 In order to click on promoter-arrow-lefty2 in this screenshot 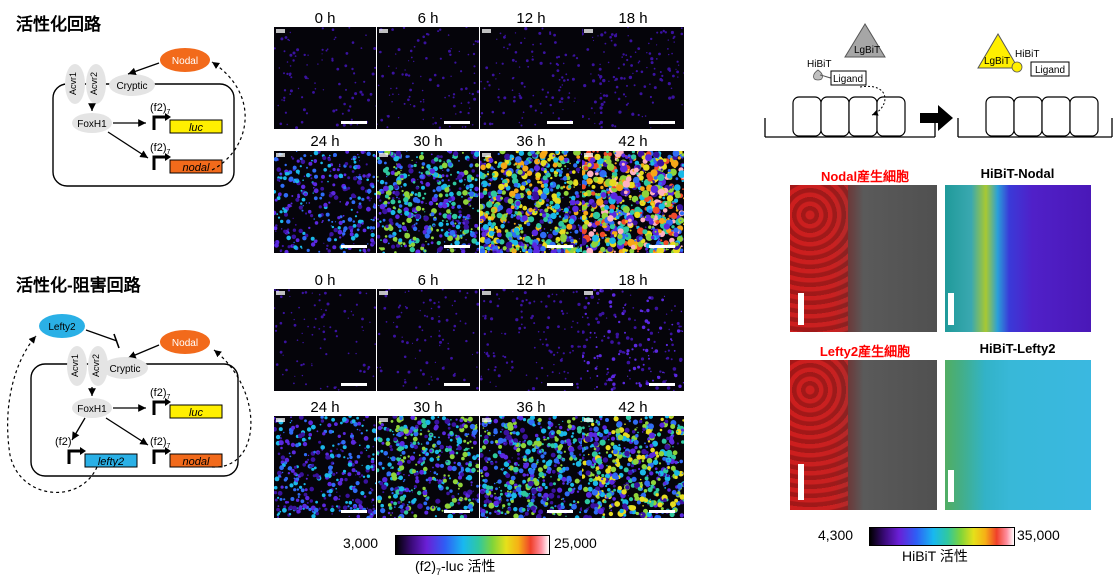, I will do `click(74, 456)`.